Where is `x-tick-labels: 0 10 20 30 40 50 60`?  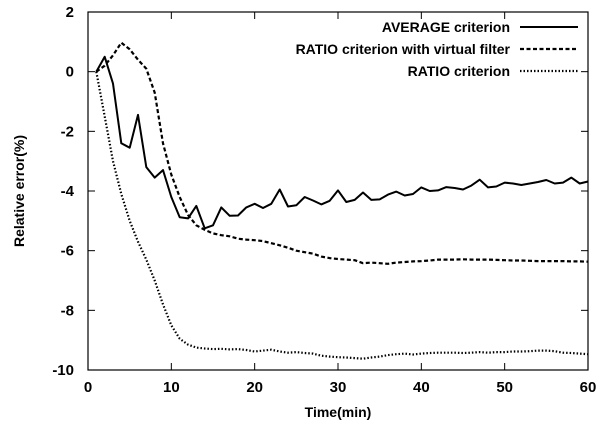
x-tick-labels: 0 10 20 30 40 50 60 is located at coordinates (340, 387).